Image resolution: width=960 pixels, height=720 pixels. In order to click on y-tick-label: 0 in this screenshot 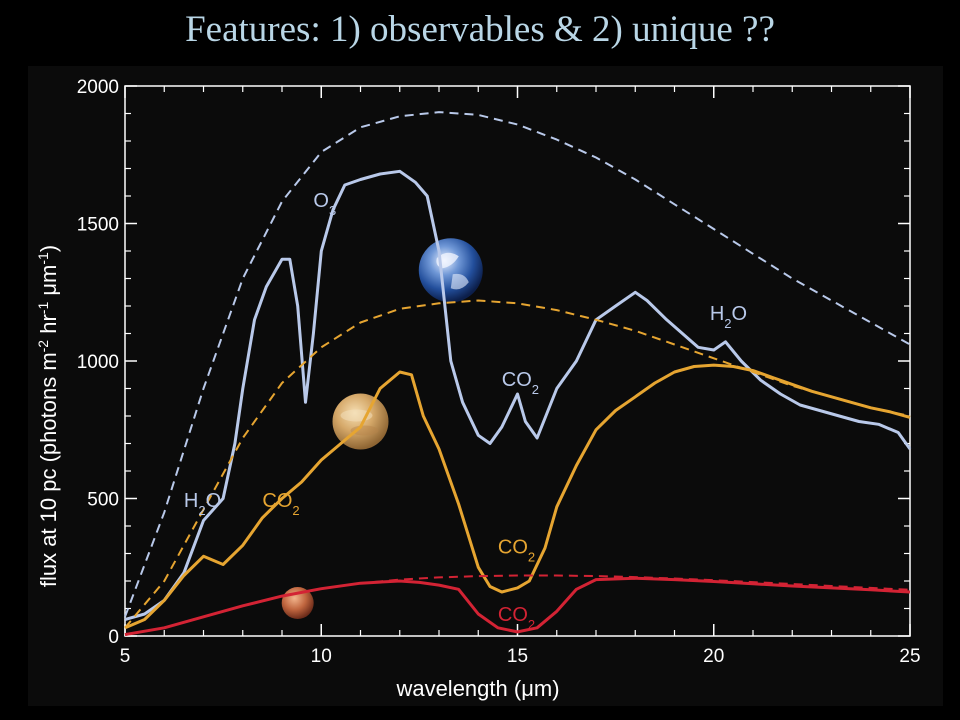, I will do `click(113, 637)`.